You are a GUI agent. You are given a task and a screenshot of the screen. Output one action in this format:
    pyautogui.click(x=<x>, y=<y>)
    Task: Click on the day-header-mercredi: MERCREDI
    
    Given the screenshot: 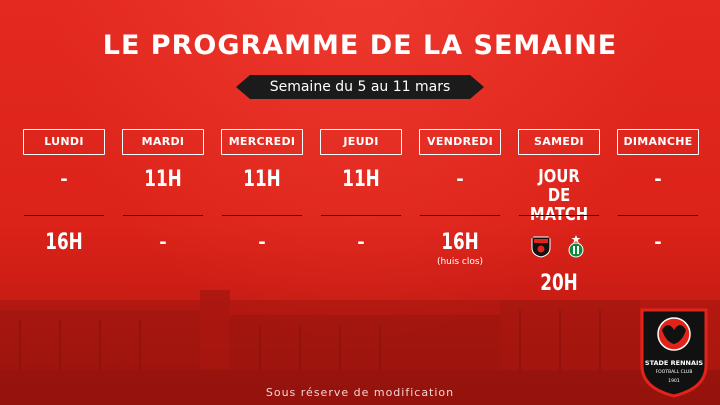 What is the action you would take?
    pyautogui.click(x=262, y=142)
    